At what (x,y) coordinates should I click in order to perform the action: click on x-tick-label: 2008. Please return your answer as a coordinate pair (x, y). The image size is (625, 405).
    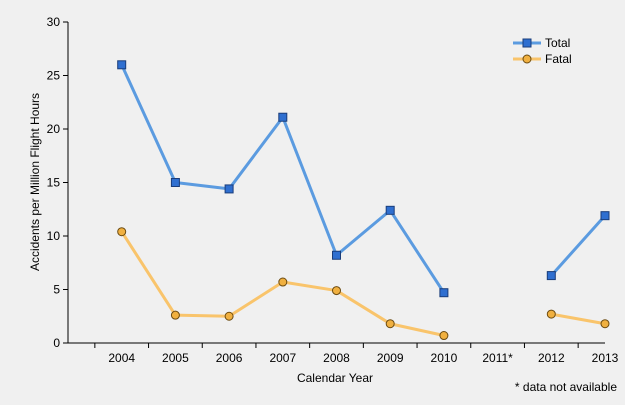
    Looking at the image, I should click on (336, 358).